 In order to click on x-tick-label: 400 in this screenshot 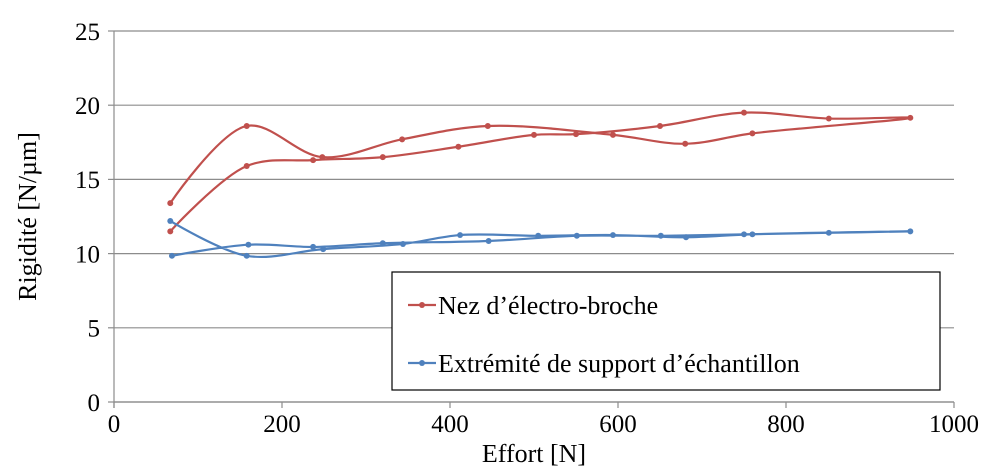, I will do `click(450, 424)`.